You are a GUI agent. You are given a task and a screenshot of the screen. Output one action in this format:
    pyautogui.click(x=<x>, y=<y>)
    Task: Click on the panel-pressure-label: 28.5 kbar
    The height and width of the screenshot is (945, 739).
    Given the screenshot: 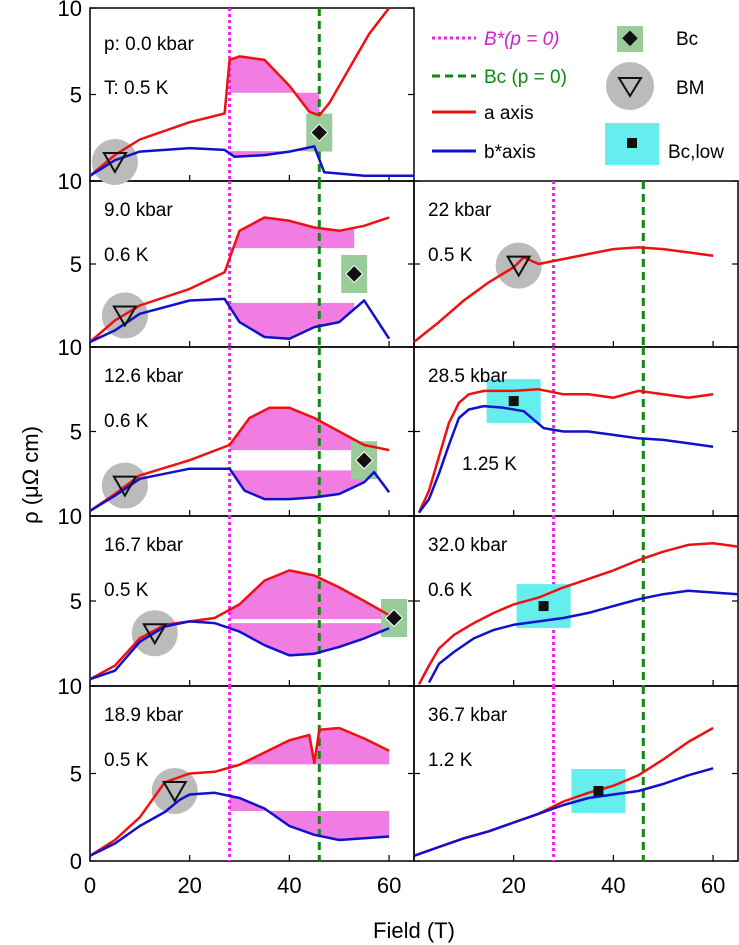 What is the action you would take?
    pyautogui.click(x=468, y=376)
    